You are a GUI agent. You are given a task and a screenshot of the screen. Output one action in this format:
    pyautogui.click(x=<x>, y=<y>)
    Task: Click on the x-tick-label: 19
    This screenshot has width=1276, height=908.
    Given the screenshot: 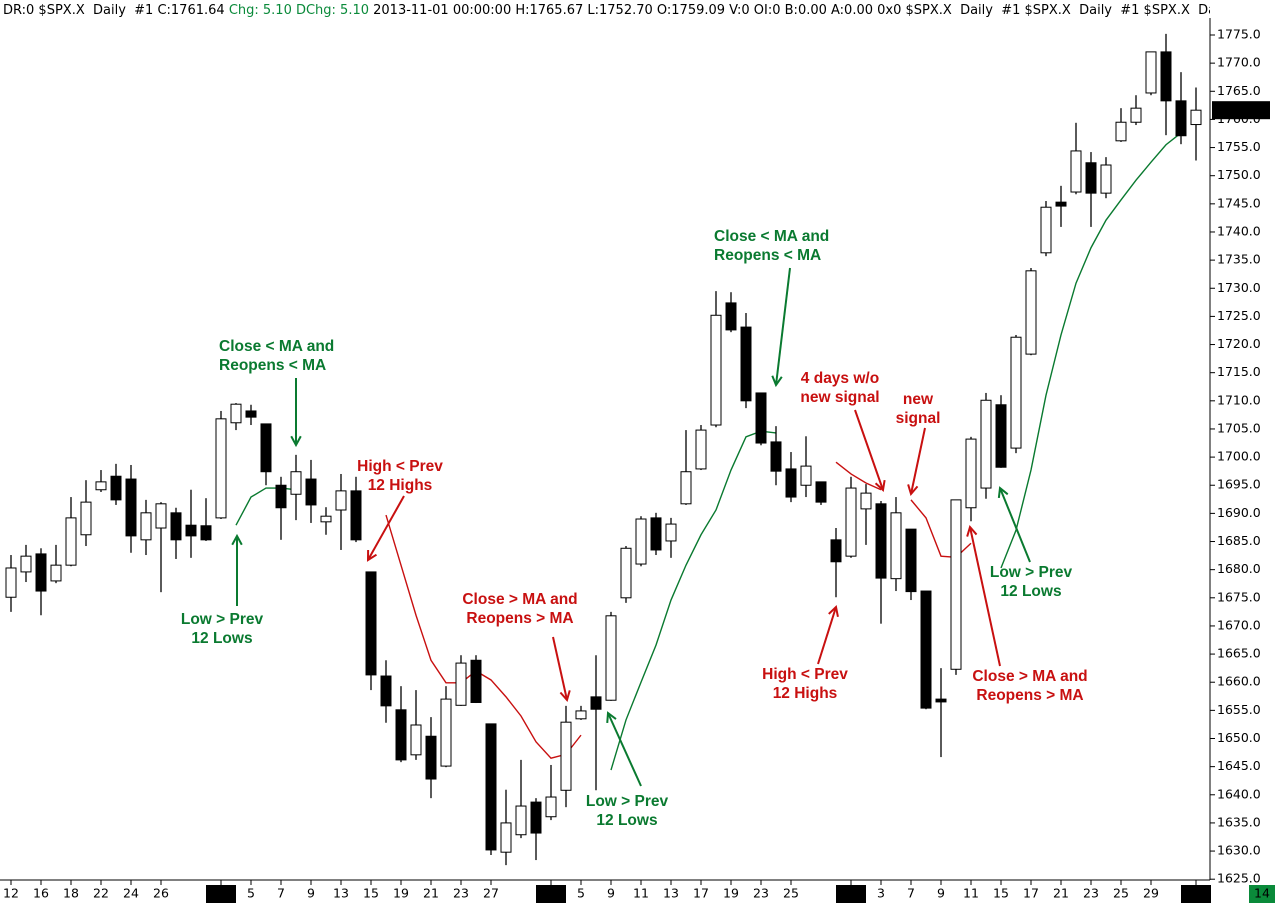 What is the action you would take?
    pyautogui.click(x=731, y=893)
    